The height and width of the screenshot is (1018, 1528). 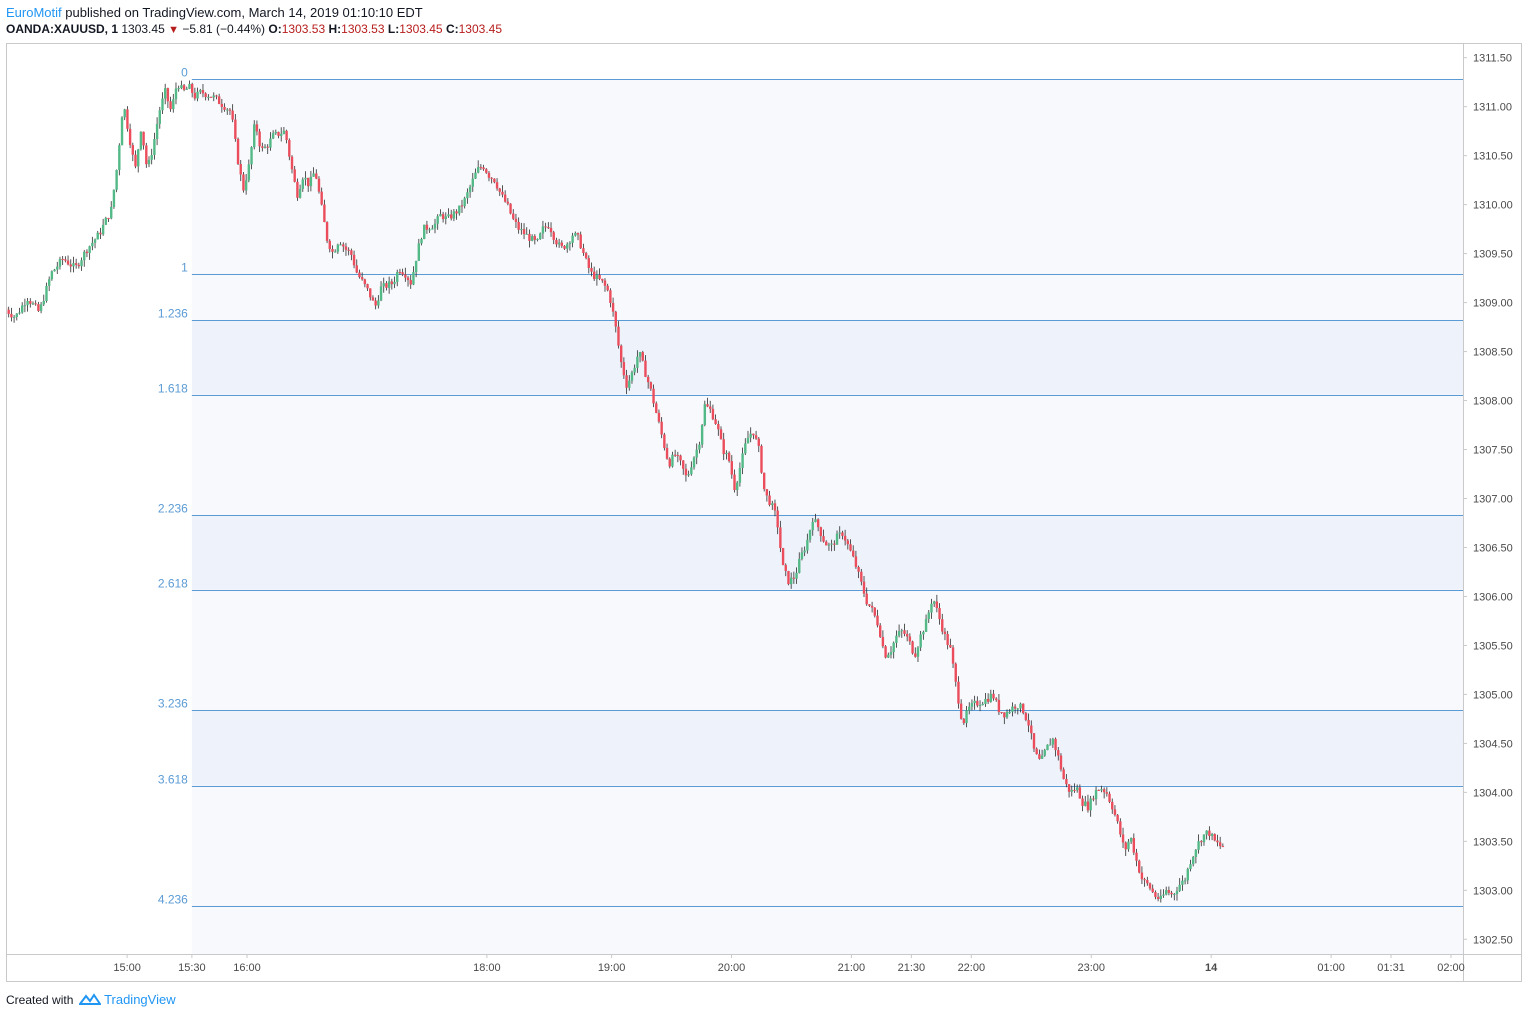 I want to click on x-tick-label: 18:00, so click(x=487, y=968).